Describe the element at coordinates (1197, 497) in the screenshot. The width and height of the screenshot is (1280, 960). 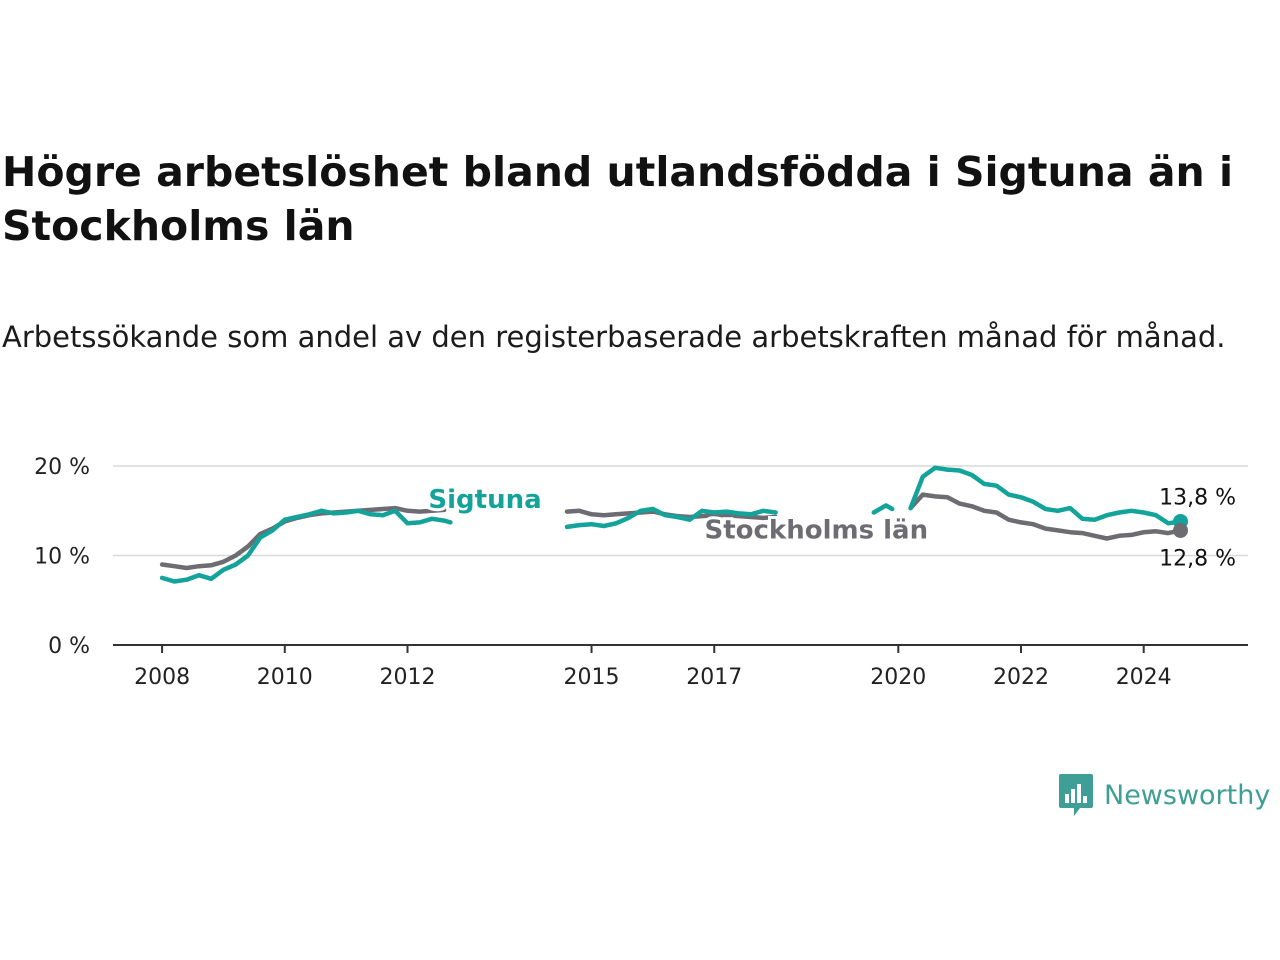
I see `end-value-label: 13,8 %` at that location.